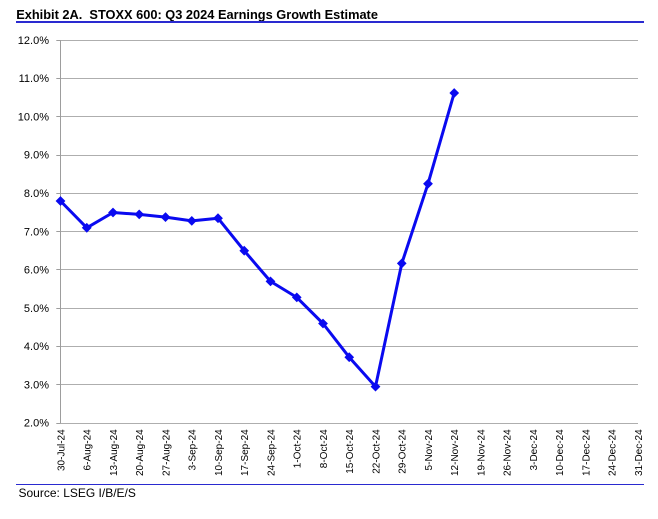  Describe the element at coordinates (36, 194) in the screenshot. I see `svg-text: 8.0%` at that location.